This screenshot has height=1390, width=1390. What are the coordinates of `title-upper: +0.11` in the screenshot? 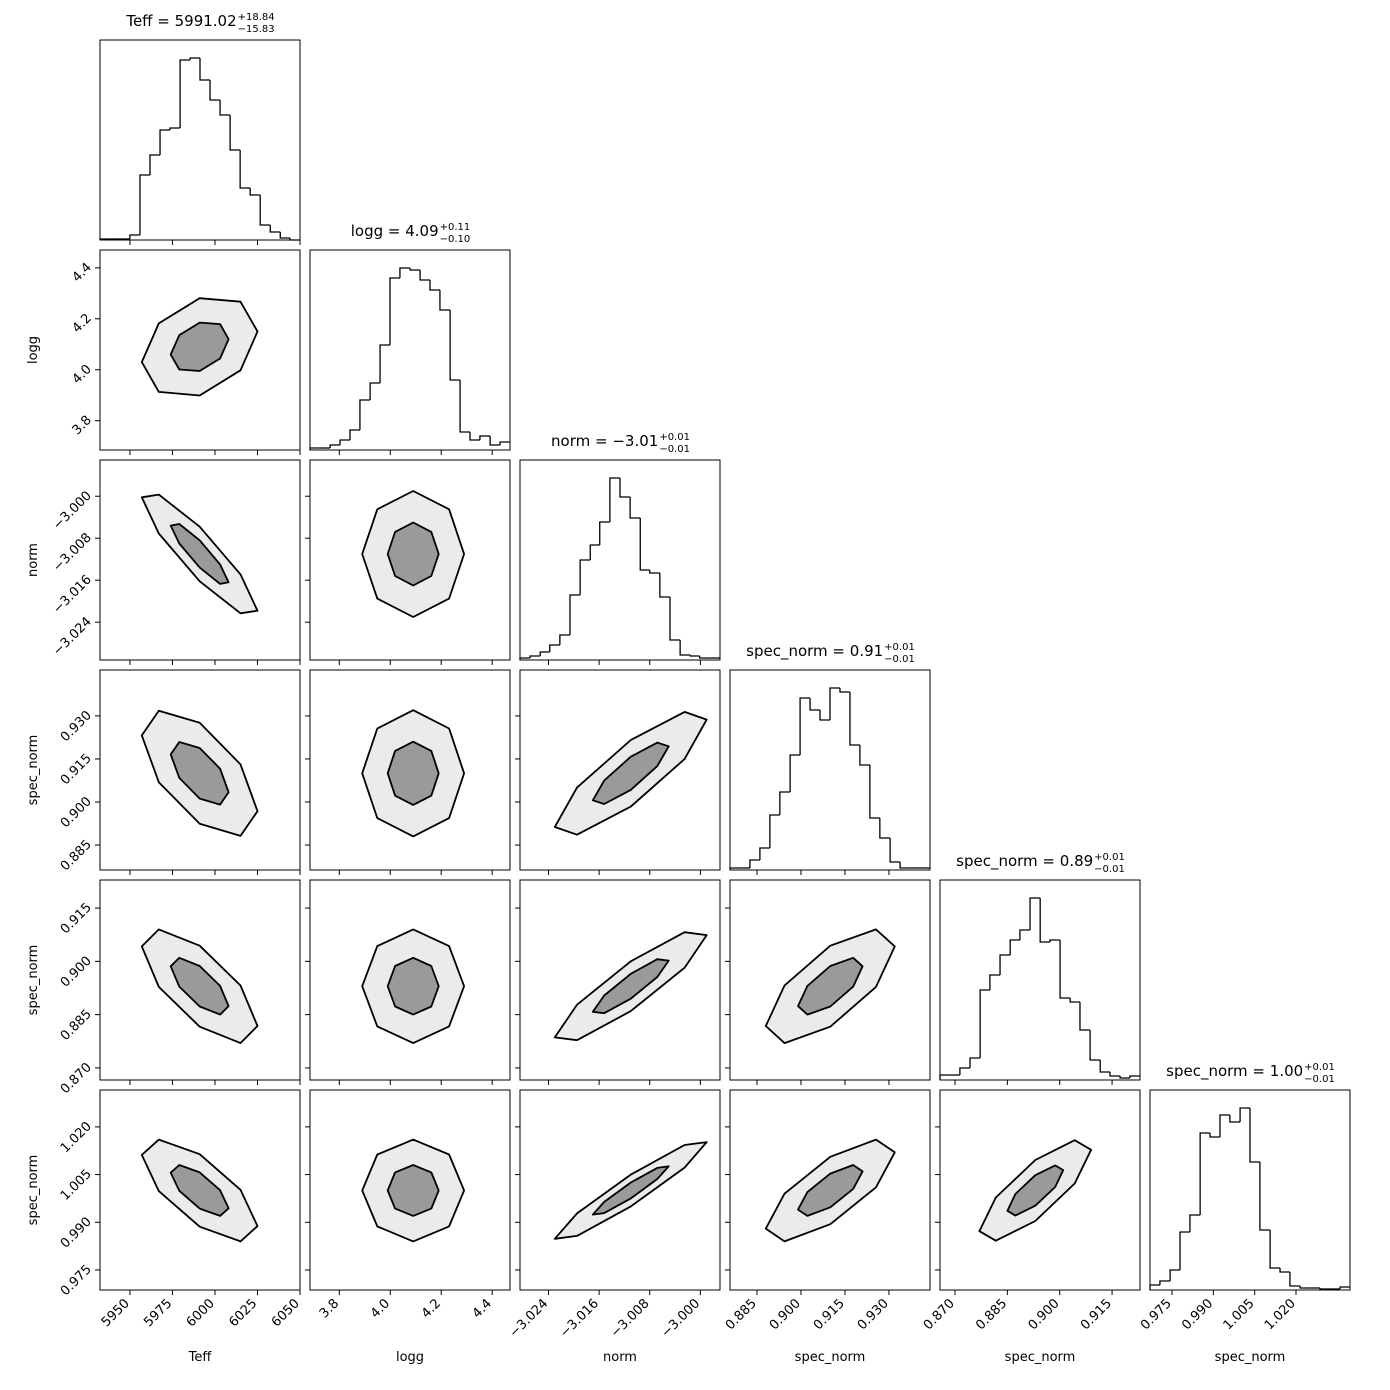 It's located at (455, 227).